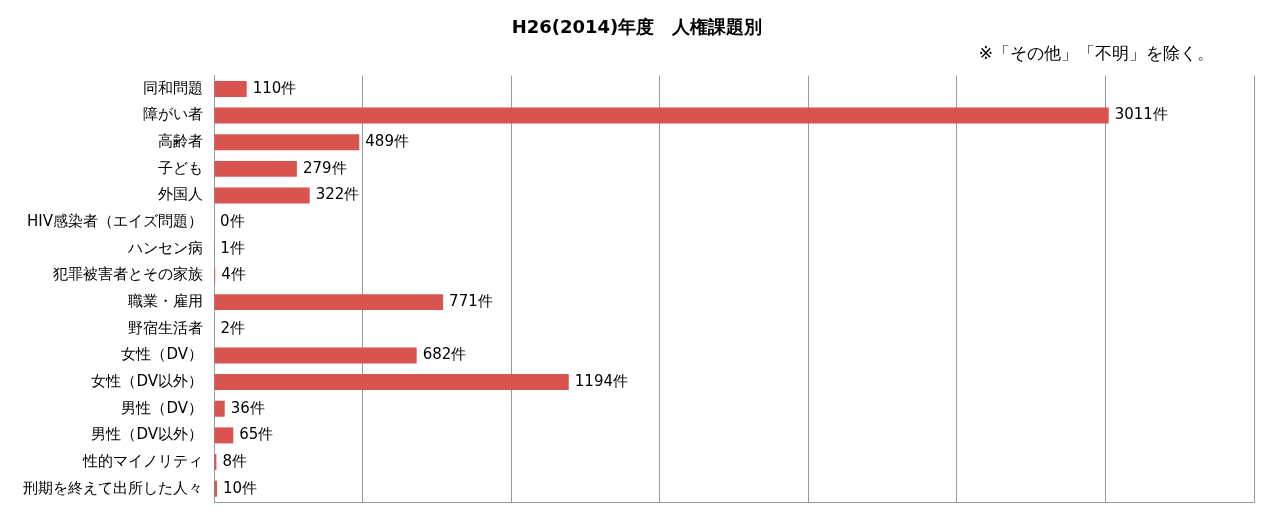  Describe the element at coordinates (180, 167) in the screenshot. I see `y-tick-label: 子ども` at that location.